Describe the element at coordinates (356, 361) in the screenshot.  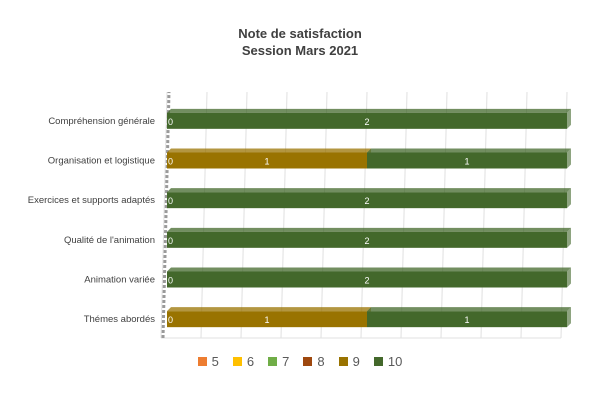
I see `legend-label: 9` at that location.